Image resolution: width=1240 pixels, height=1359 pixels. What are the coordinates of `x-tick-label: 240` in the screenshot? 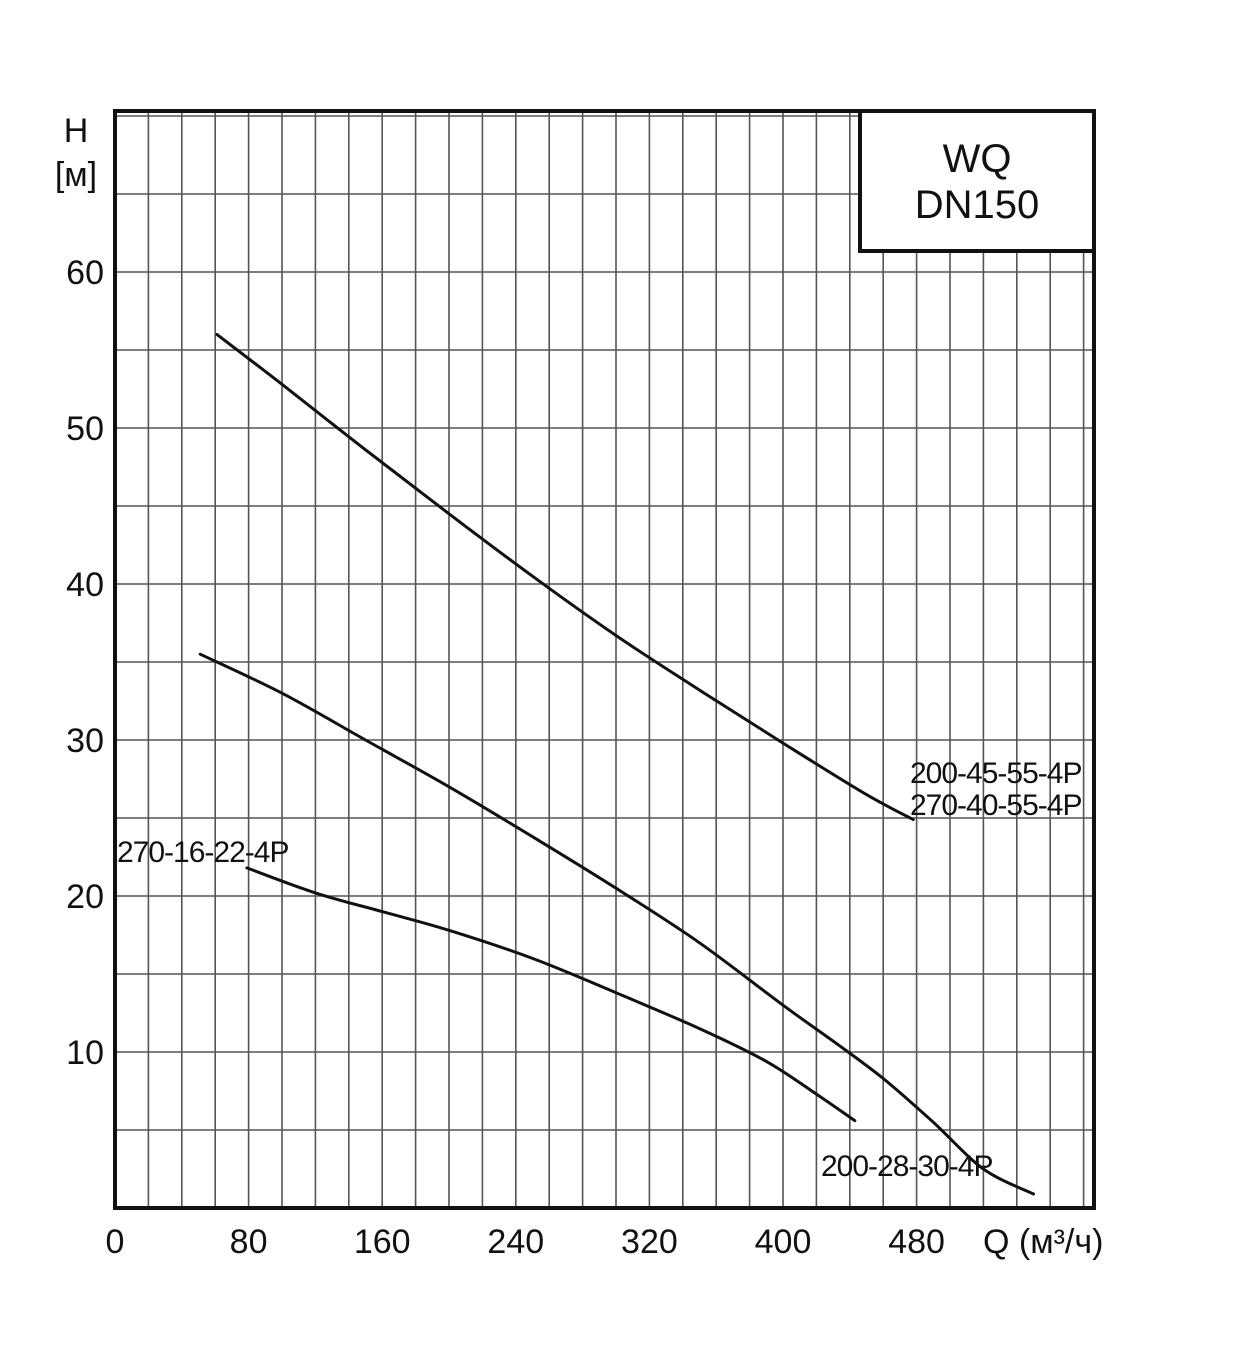 It's located at (515, 1242).